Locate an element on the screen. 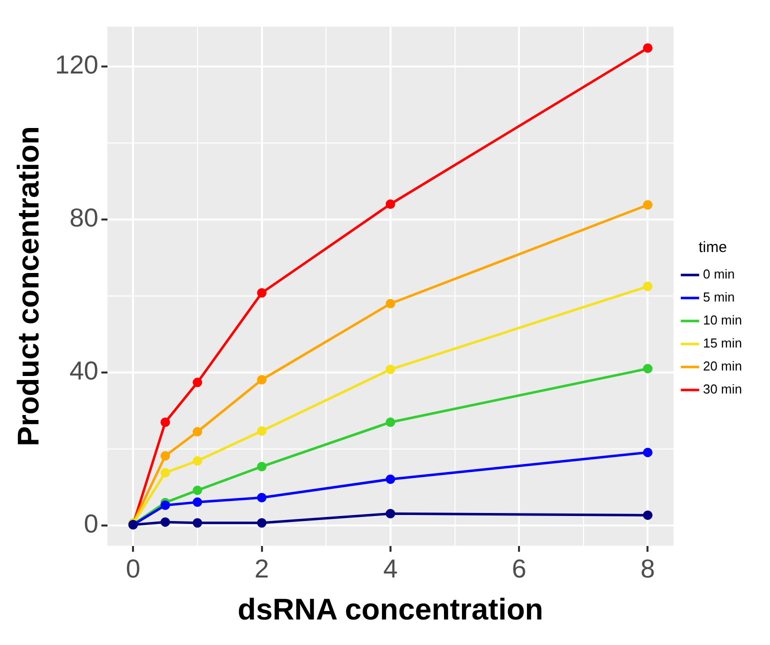 The image size is (770, 645). legend-label: 20 min is located at coordinates (722, 366).